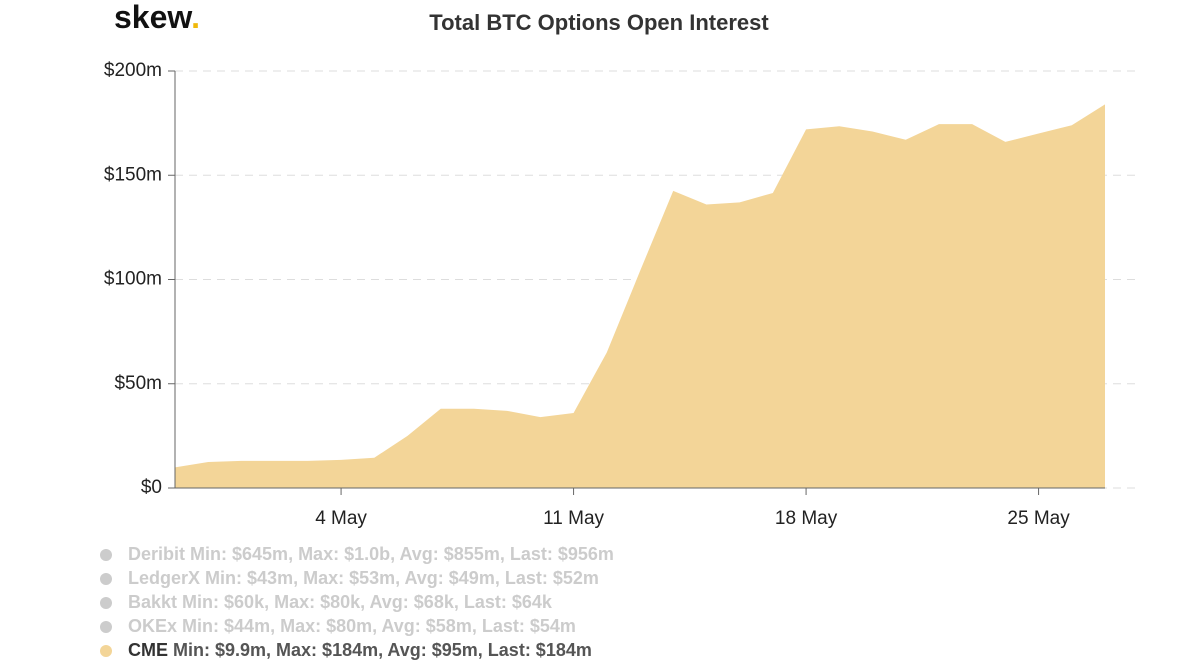 Image resolution: width=1200 pixels, height=670 pixels. I want to click on legend-name: Deribit, so click(156, 554).